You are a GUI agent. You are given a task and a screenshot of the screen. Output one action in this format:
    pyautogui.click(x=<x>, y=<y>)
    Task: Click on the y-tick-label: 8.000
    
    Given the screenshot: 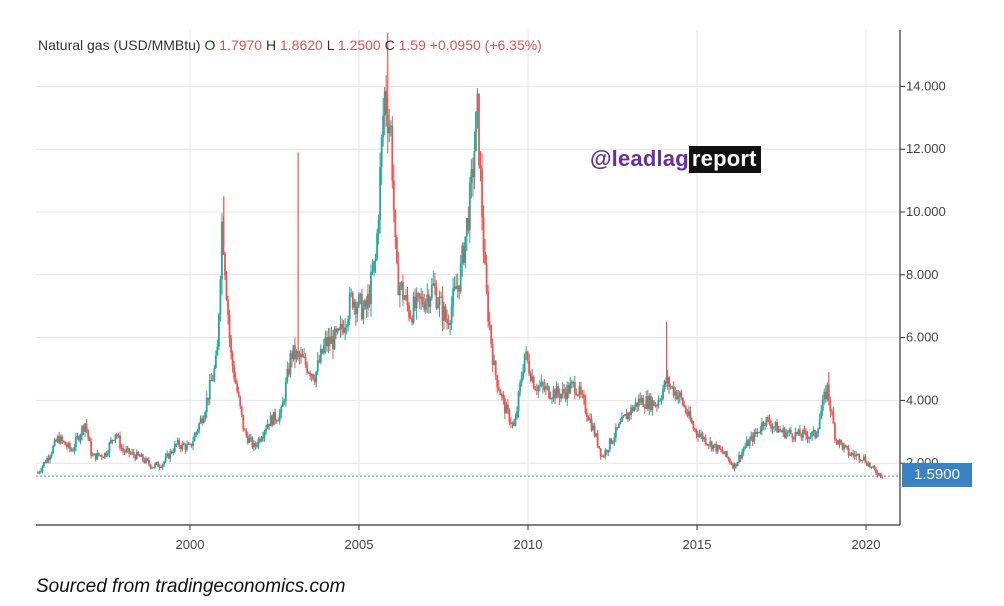 What is the action you would take?
    pyautogui.click(x=922, y=274)
    